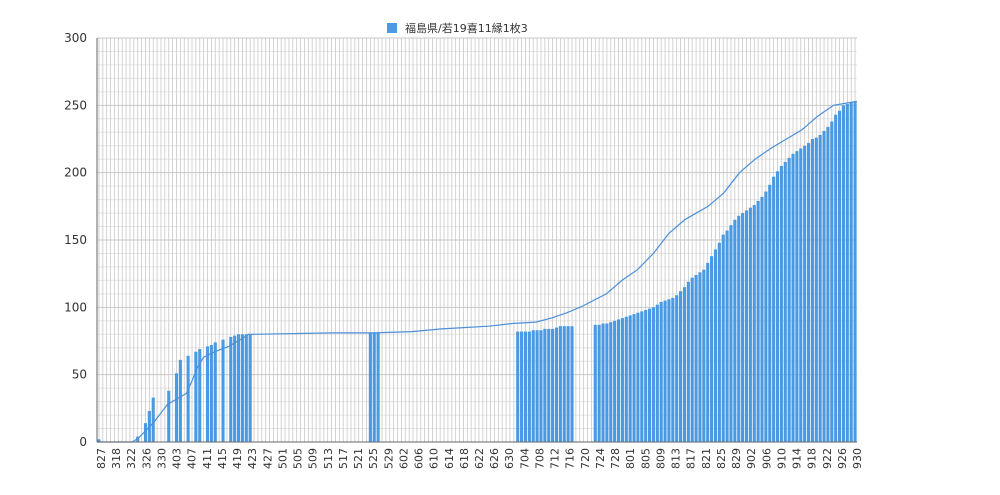 The width and height of the screenshot is (1000, 495). I want to click on x-tick-label: 427, so click(267, 458).